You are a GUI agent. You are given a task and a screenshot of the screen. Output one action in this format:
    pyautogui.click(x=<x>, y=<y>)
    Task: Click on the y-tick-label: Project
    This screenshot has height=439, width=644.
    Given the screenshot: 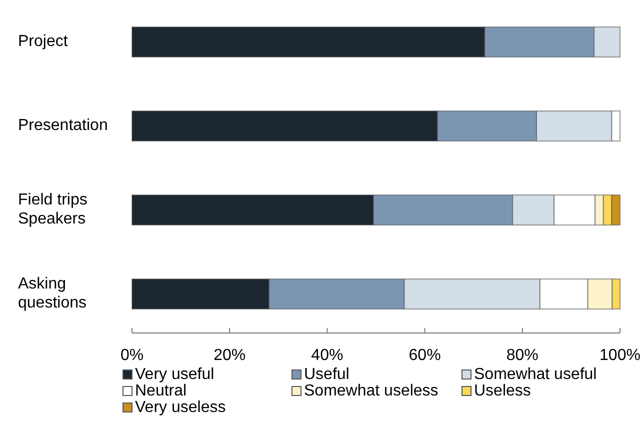 What is the action you would take?
    pyautogui.click(x=43, y=41)
    